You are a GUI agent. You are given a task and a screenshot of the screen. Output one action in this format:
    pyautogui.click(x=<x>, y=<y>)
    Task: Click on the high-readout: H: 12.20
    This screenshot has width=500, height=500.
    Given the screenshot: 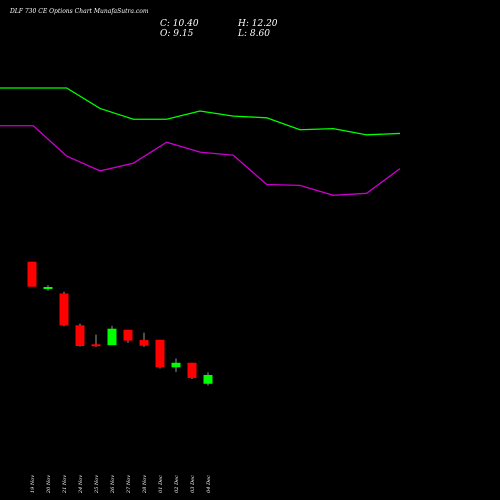 What is the action you would take?
    pyautogui.click(x=258, y=24)
    